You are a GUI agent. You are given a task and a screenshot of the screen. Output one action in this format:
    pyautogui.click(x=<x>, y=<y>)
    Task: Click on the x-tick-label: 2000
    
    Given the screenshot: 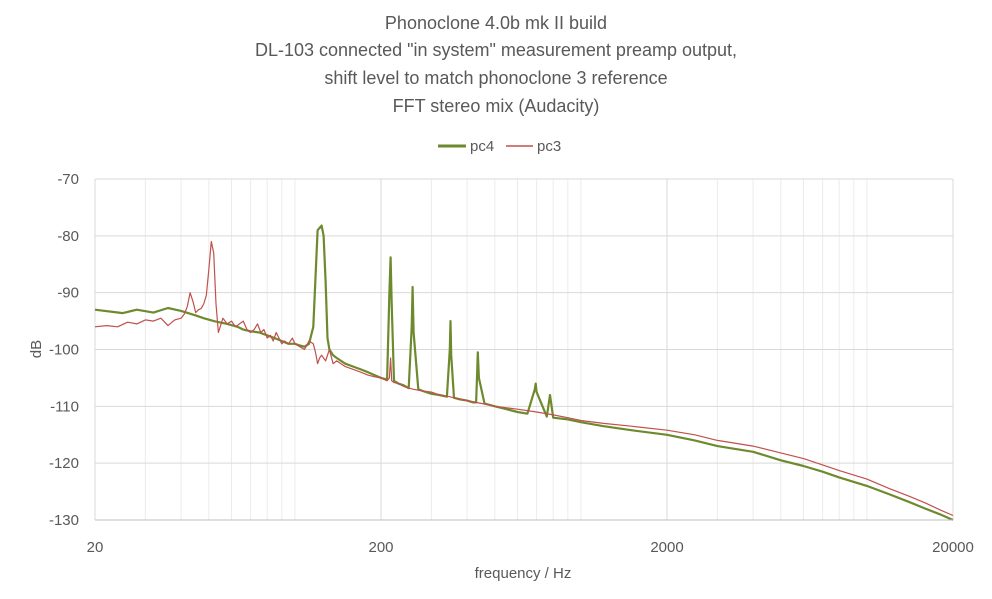 What is the action you would take?
    pyautogui.click(x=666, y=547)
    